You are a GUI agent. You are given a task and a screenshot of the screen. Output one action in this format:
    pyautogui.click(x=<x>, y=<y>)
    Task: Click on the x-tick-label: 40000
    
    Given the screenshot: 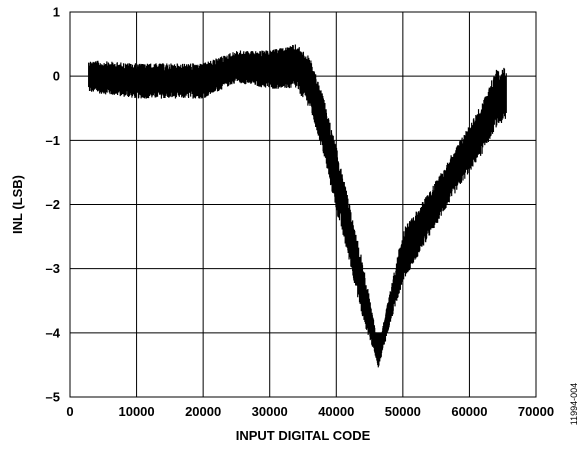 What is the action you would take?
    pyautogui.click(x=336, y=411)
    